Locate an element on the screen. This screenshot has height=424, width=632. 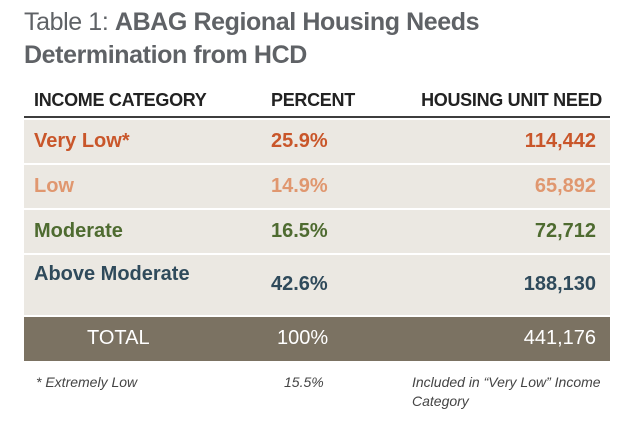
footnote-percent: 15.5% is located at coordinates (304, 382).